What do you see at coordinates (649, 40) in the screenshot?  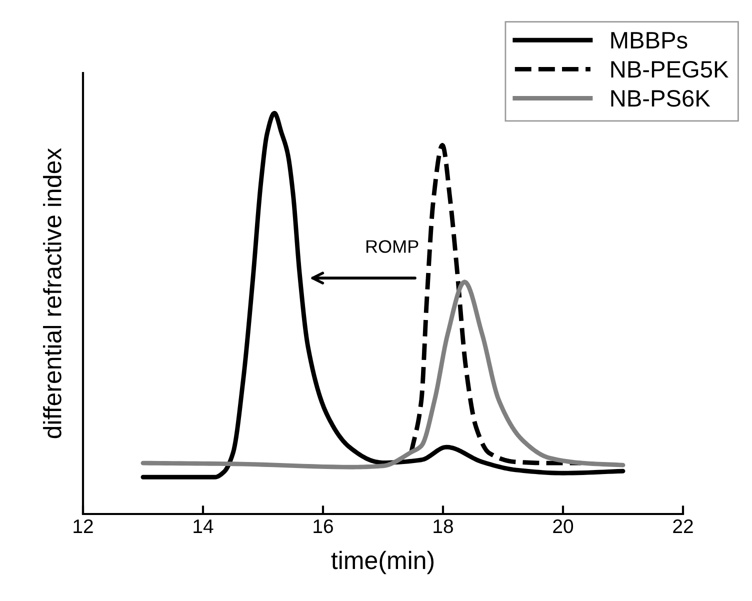 I see `legend-label: MBBPs` at bounding box center [649, 40].